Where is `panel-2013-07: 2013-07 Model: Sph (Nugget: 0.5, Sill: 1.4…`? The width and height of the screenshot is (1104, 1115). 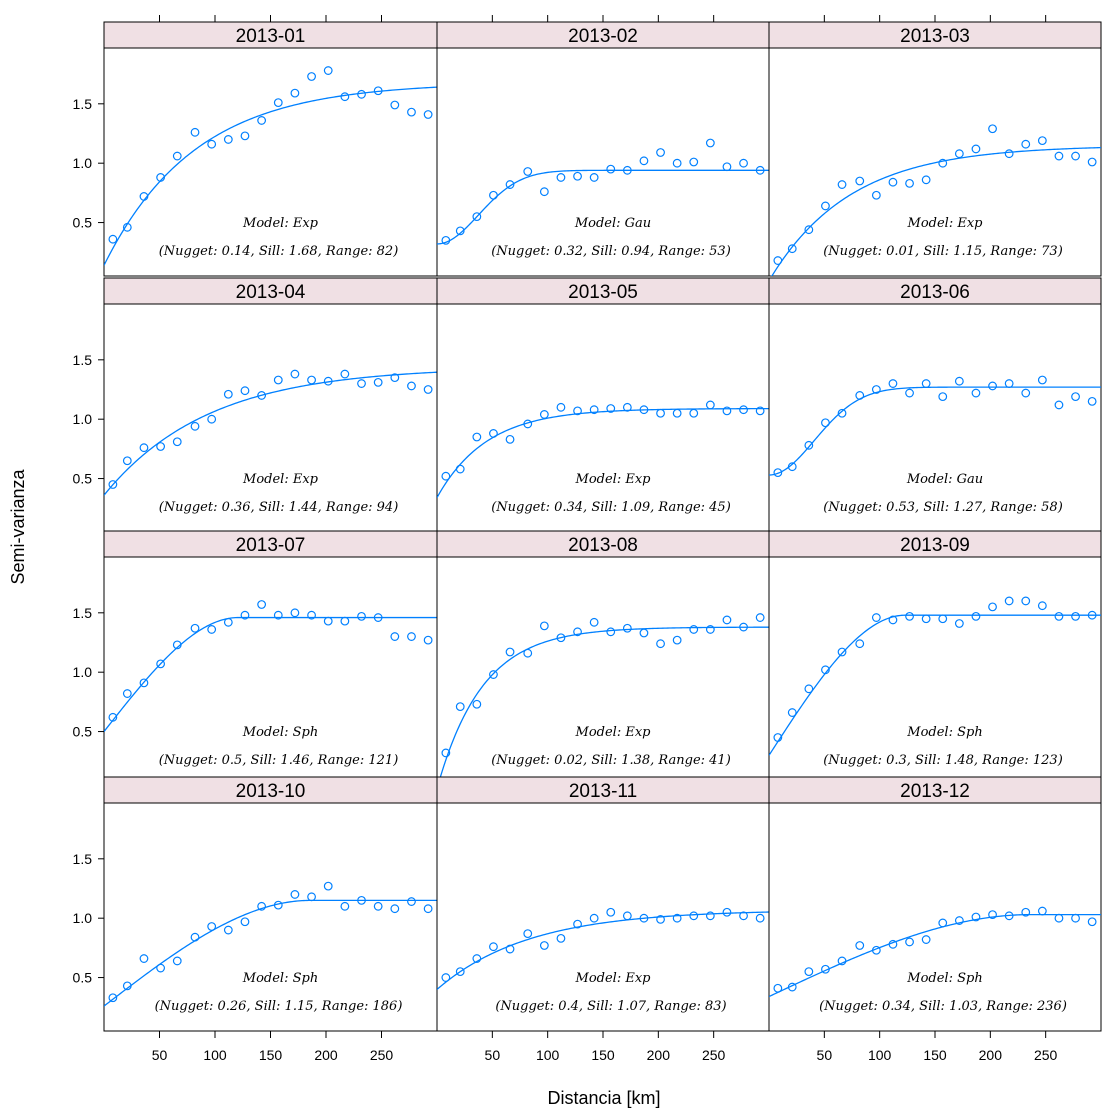
panel-2013-07: 2013-07 Model: Sph (Nugget: 0.5, Sill: 1.4… is located at coordinates (255, 658).